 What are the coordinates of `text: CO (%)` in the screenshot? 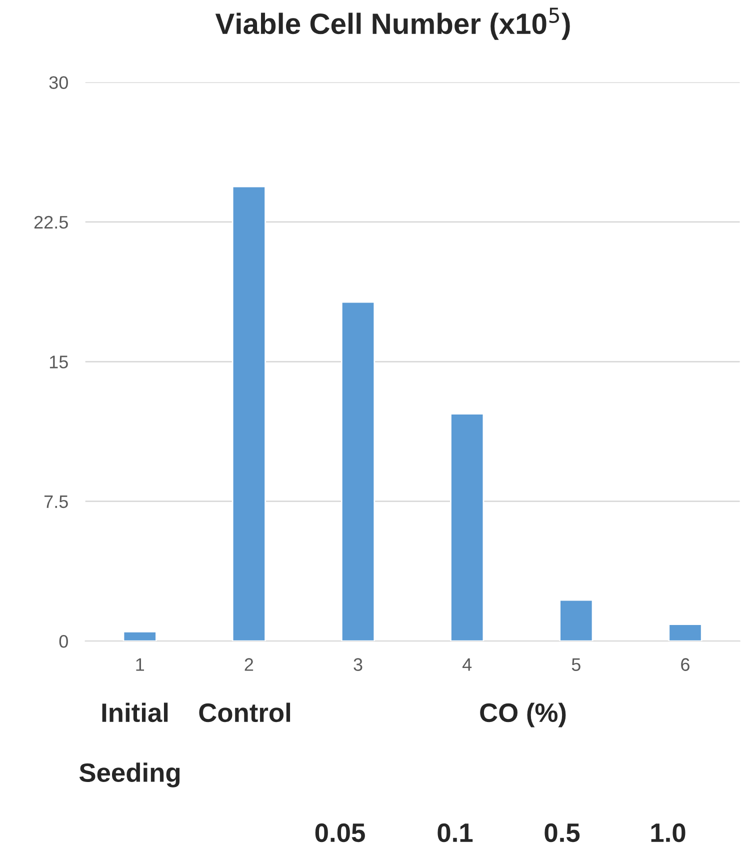 It's located at (523, 715).